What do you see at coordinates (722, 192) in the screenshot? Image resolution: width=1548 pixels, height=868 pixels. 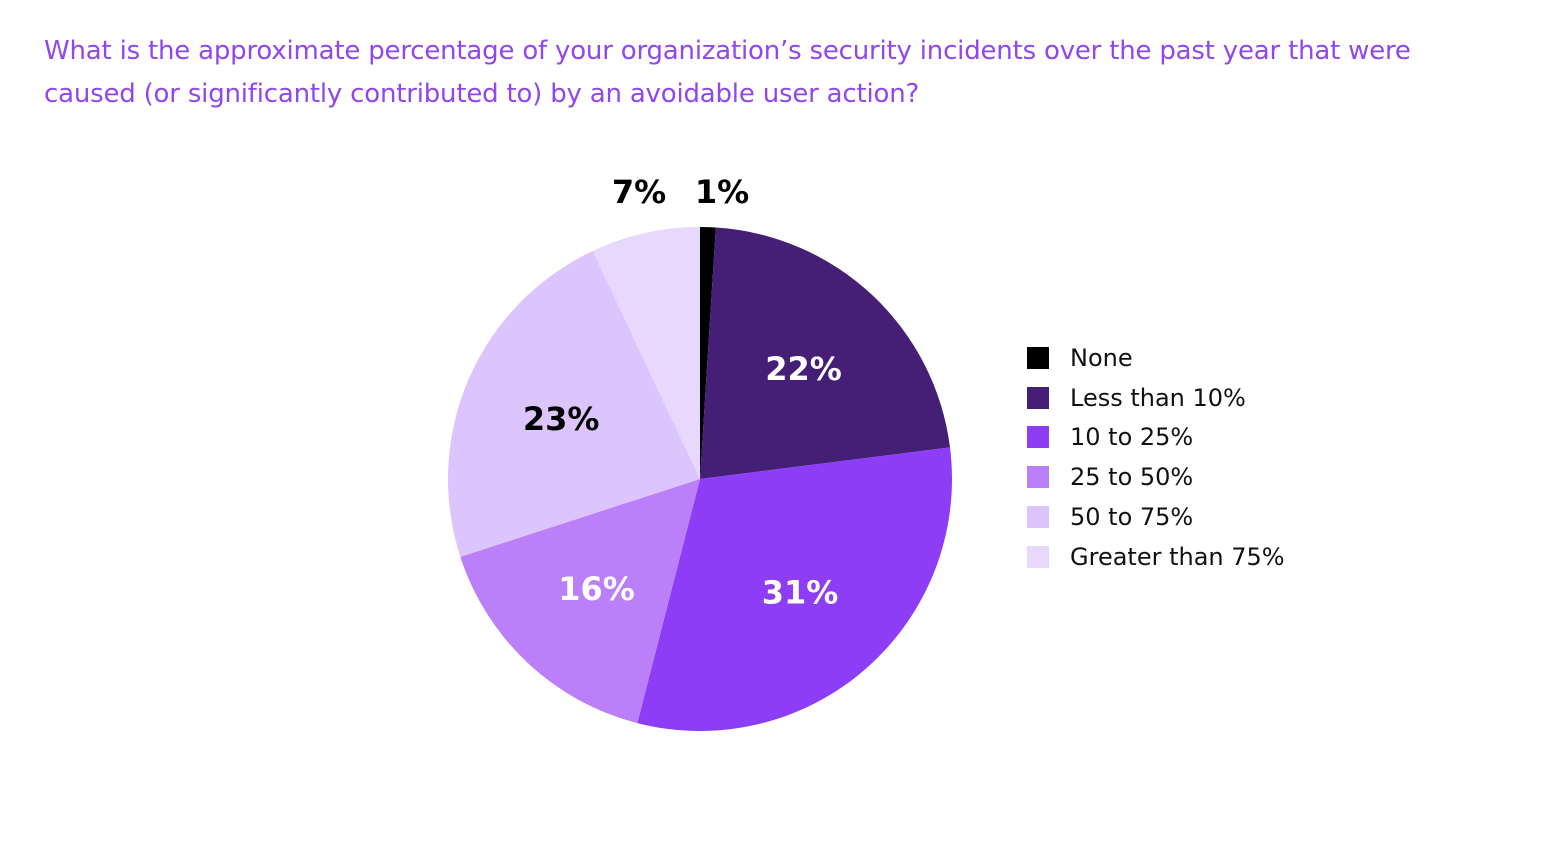 I see `slice-label-none: 1%` at bounding box center [722, 192].